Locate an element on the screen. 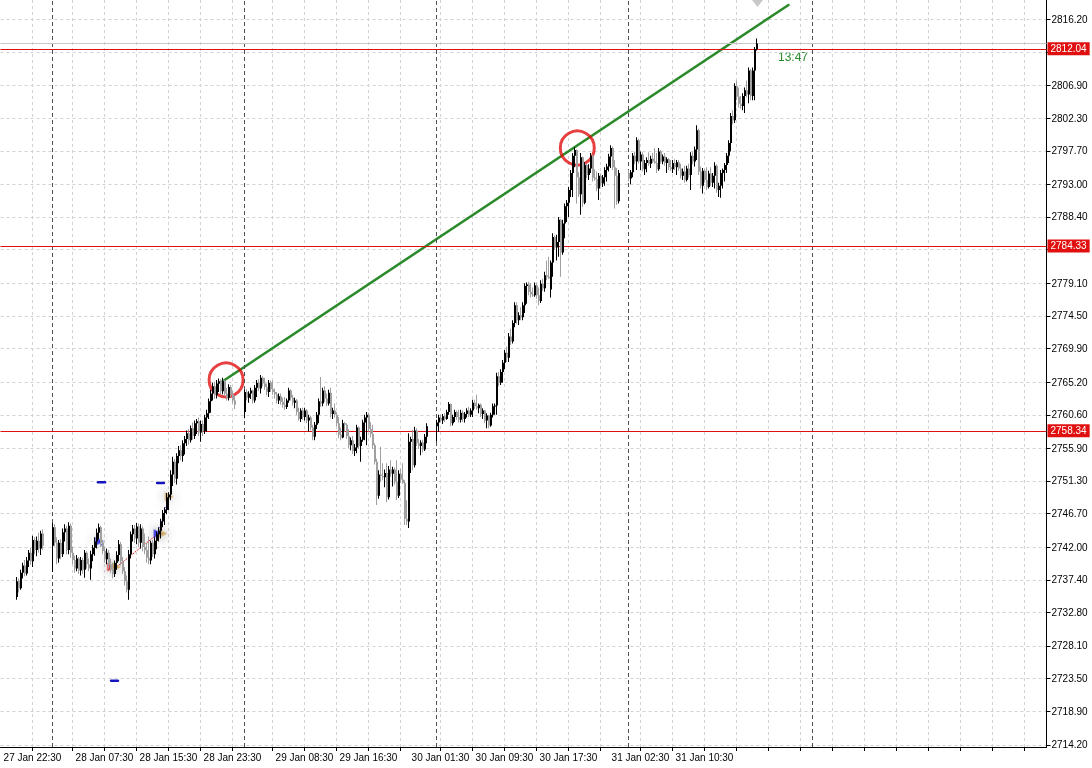 The width and height of the screenshot is (1092, 768). y-tick-label: 2751.30 is located at coordinates (1070, 481).